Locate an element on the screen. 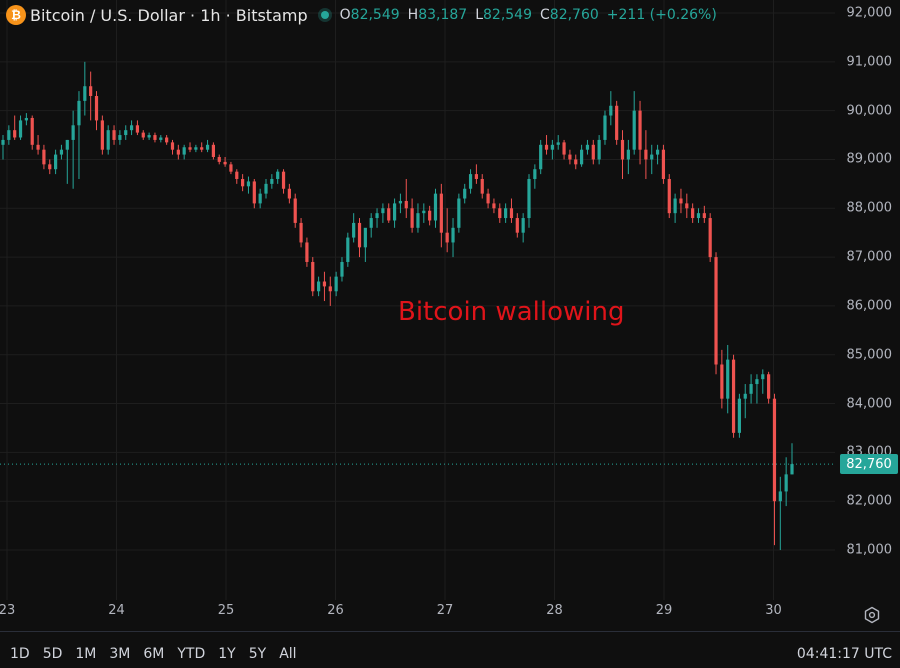 This screenshot has height=668, width=900. price-label: 91,000 is located at coordinates (869, 62).